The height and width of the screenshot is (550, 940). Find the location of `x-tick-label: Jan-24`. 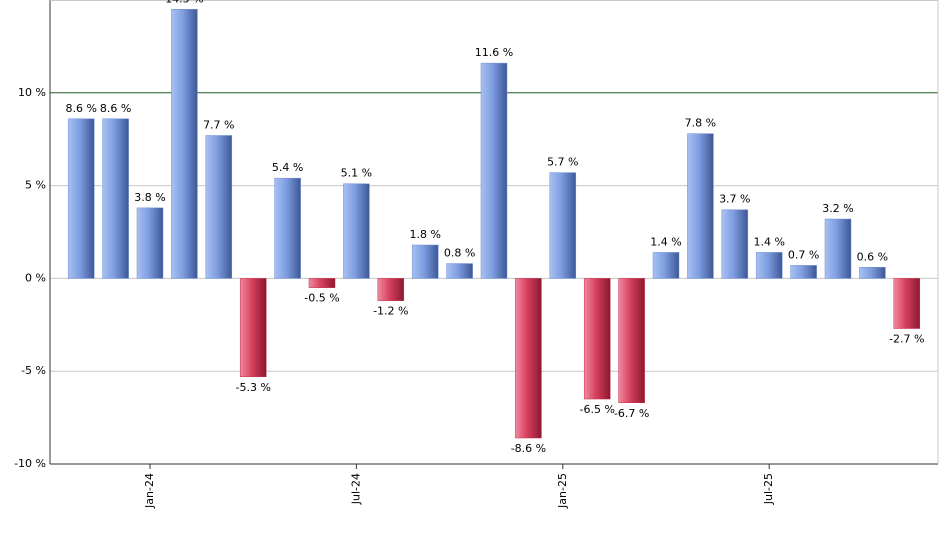

x-tick-label: Jan-24 is located at coordinates (149, 491).